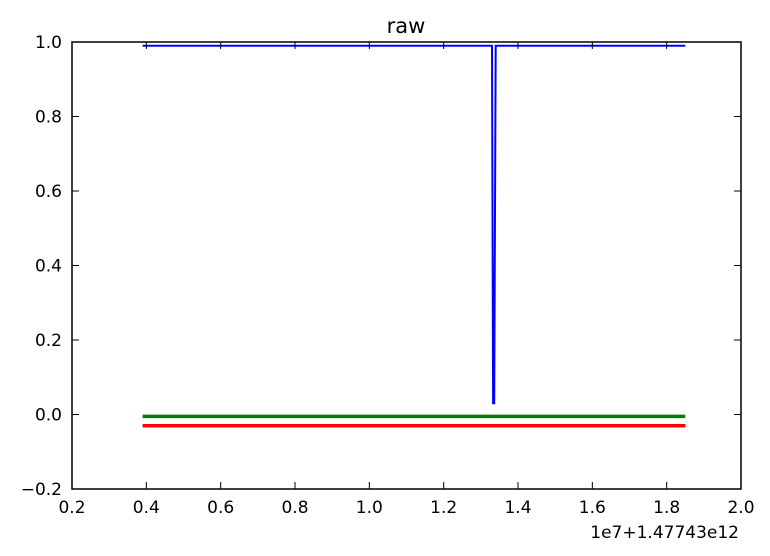 The height and width of the screenshot is (556, 770). Describe the element at coordinates (48, 416) in the screenshot. I see `y-tick-label: 0.0` at that location.